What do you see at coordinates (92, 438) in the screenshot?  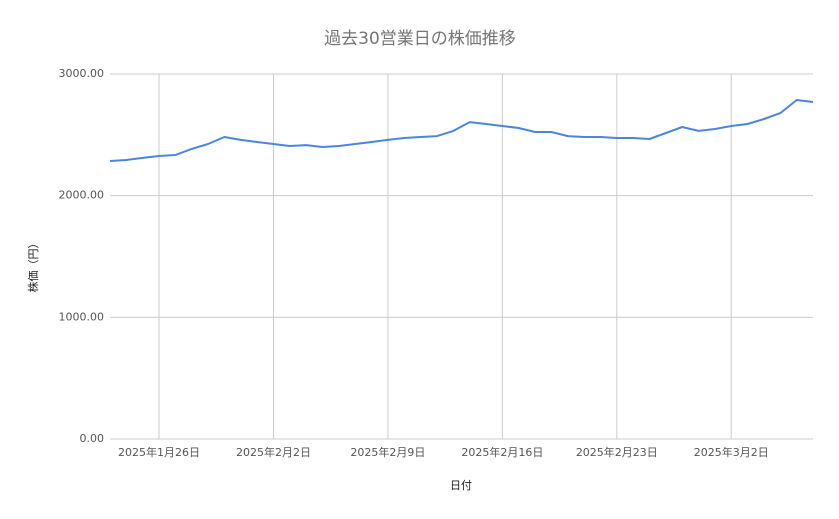 I see `y-tick-label: 0.00` at bounding box center [92, 438].